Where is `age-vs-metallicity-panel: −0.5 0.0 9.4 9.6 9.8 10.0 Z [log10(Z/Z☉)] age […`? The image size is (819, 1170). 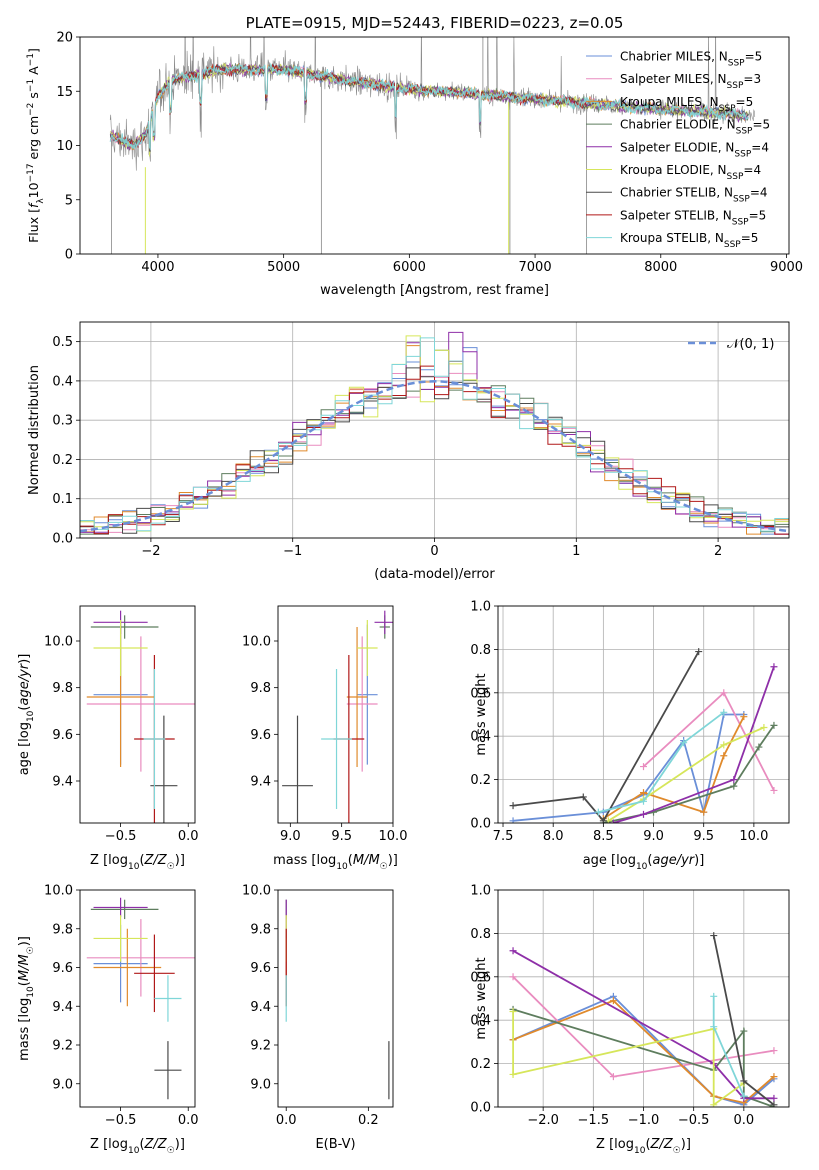
age-vs-metallicity-panel: −0.5 0.0 9.4 9.6 9.8 10.0 Z [log10(Z/Z☉)] age [… is located at coordinates (108, 738).